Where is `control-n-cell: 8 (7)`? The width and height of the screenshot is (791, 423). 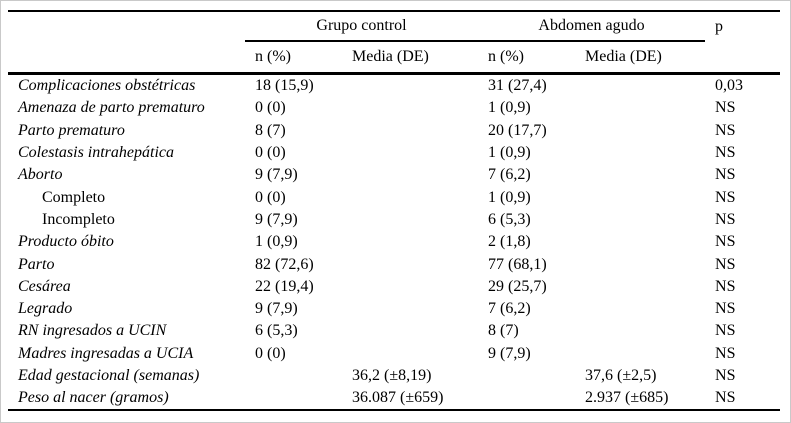 control-n-cell: 8 (7) is located at coordinates (270, 130).